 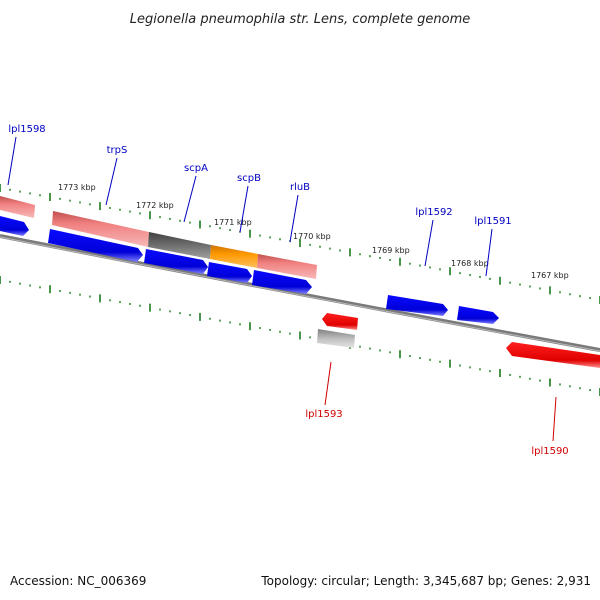 What do you see at coordinates (95, 245) in the screenshot?
I see `gene-arrow-trpS` at bounding box center [95, 245].